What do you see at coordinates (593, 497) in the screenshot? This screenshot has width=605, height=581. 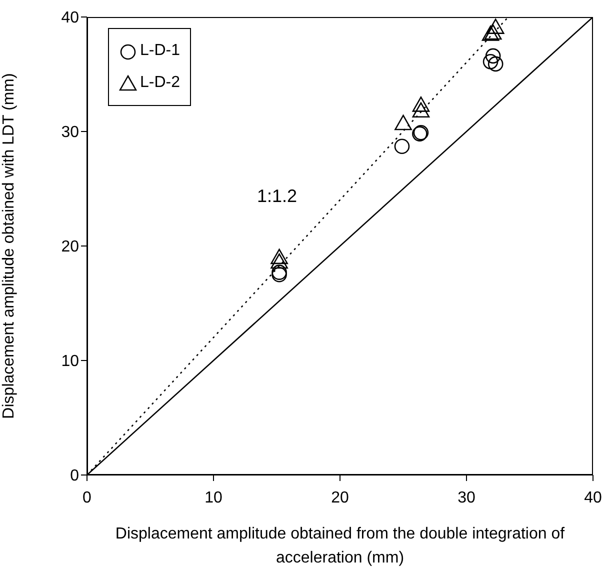 I see `x-tick-label: 40` at bounding box center [593, 497].